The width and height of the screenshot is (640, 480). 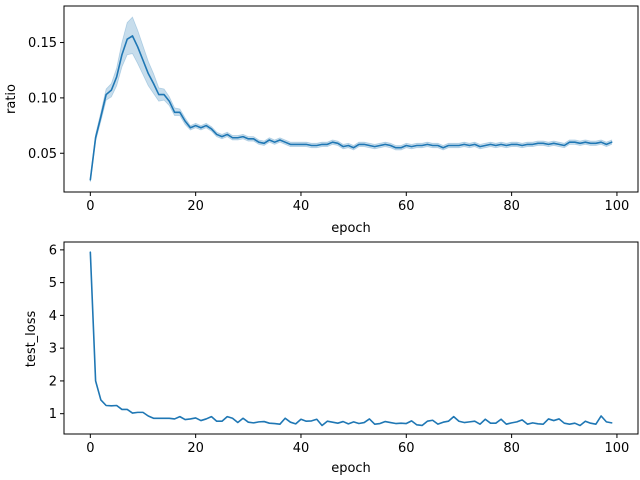 I want to click on y-tick-label: 1, so click(x=53, y=414).